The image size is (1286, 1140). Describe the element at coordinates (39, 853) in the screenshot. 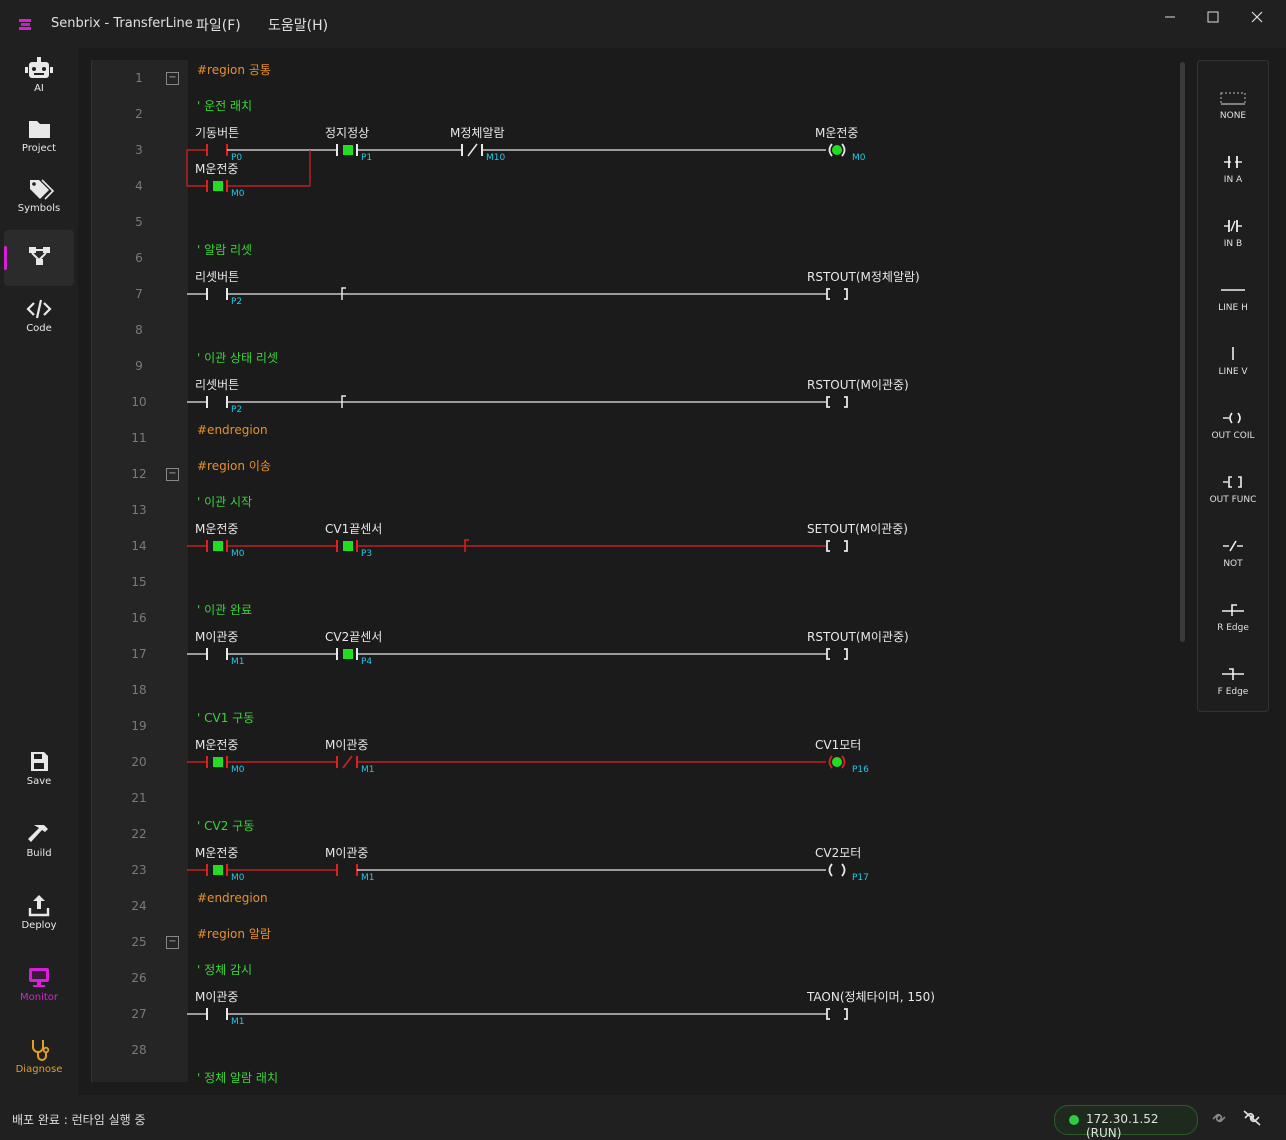

I see `build-label: Build` at that location.